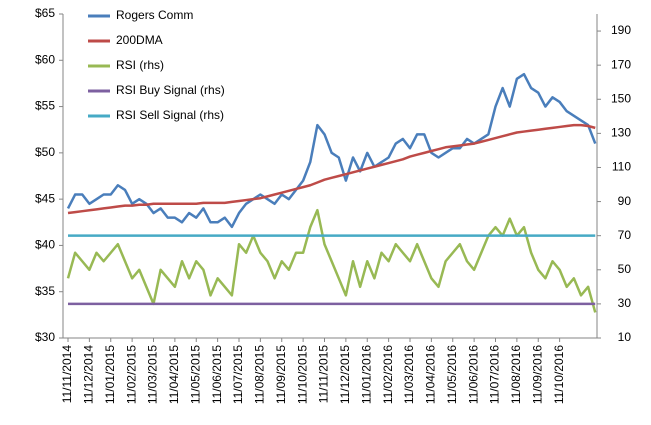 The height and width of the screenshot is (425, 651). What do you see at coordinates (409, 374) in the screenshot?
I see `x-tick-label: 11/03/2016` at bounding box center [409, 374].